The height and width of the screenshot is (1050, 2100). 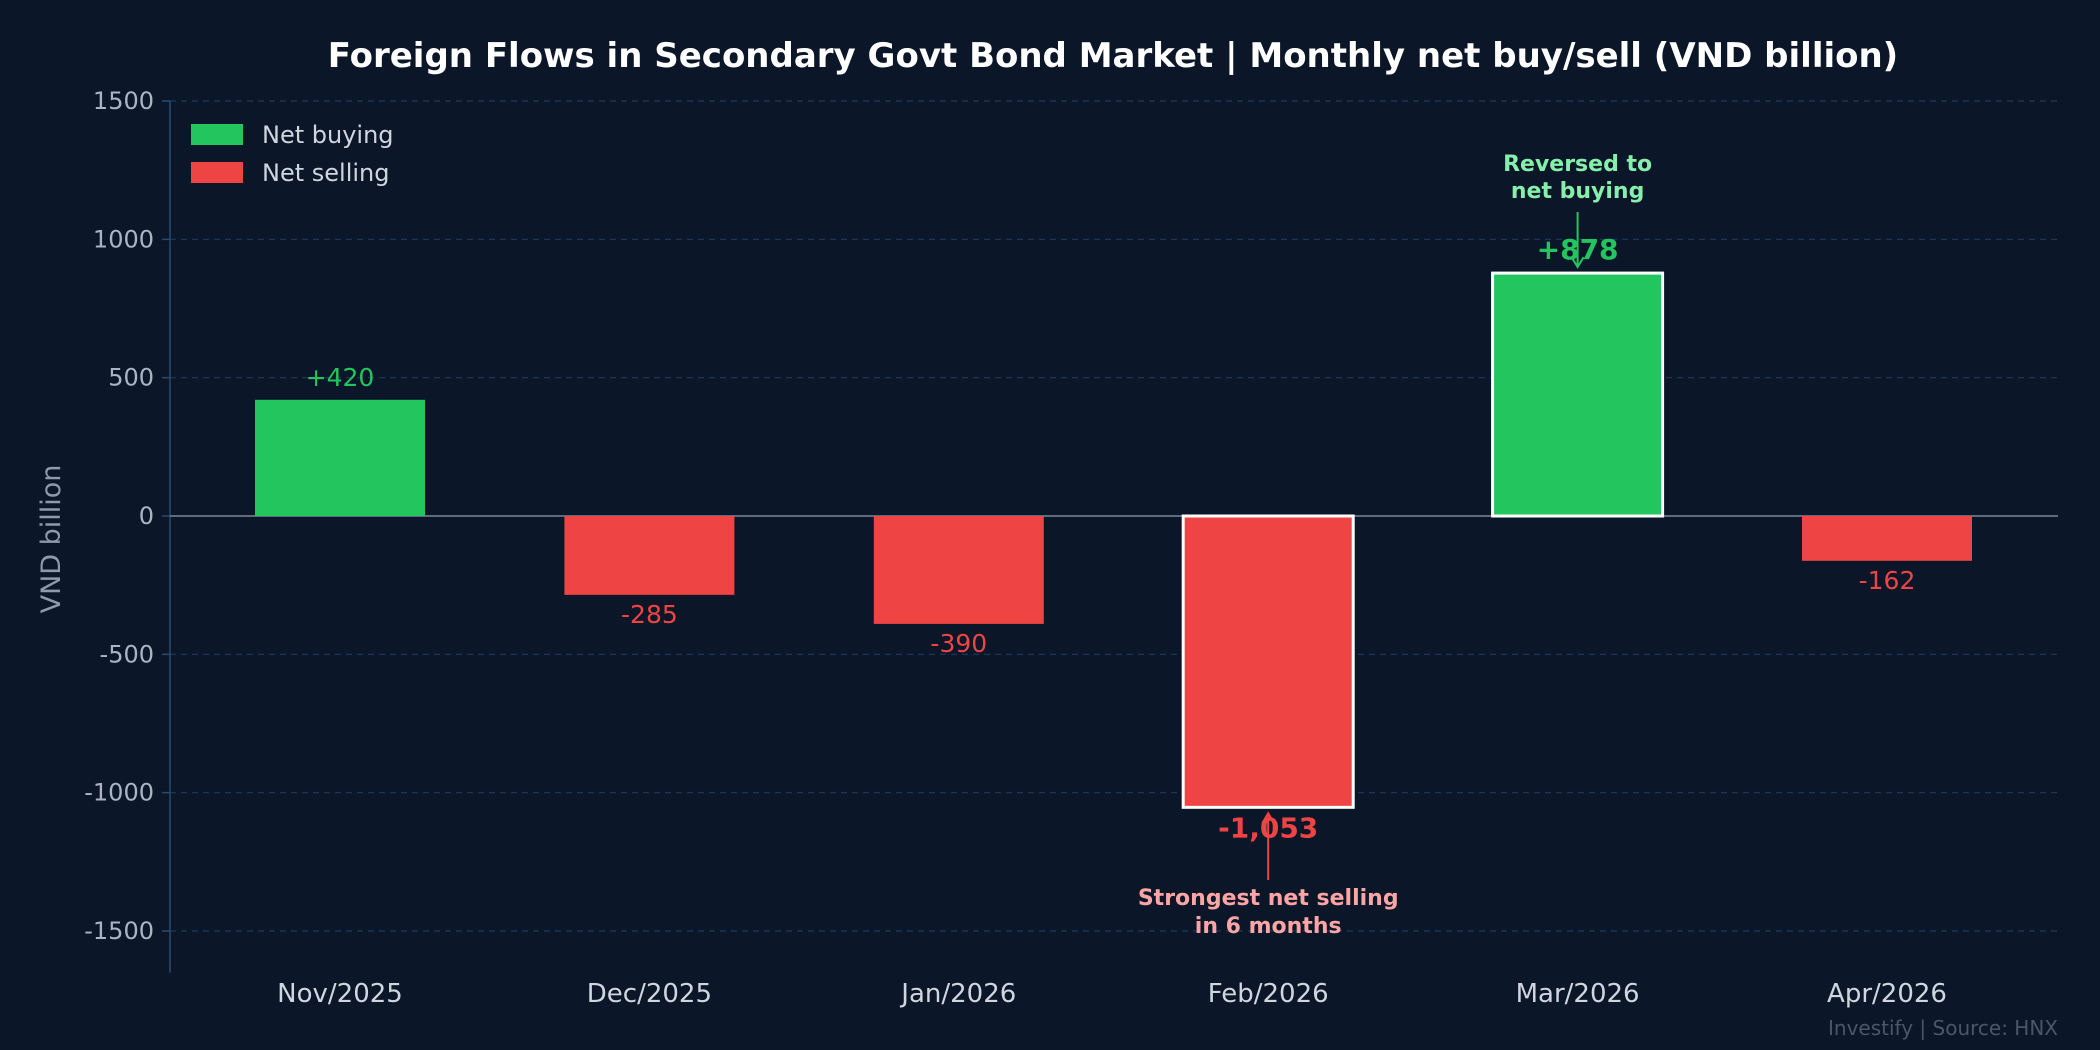 What do you see at coordinates (328, 135) in the screenshot?
I see `legend-label: Net buying` at bounding box center [328, 135].